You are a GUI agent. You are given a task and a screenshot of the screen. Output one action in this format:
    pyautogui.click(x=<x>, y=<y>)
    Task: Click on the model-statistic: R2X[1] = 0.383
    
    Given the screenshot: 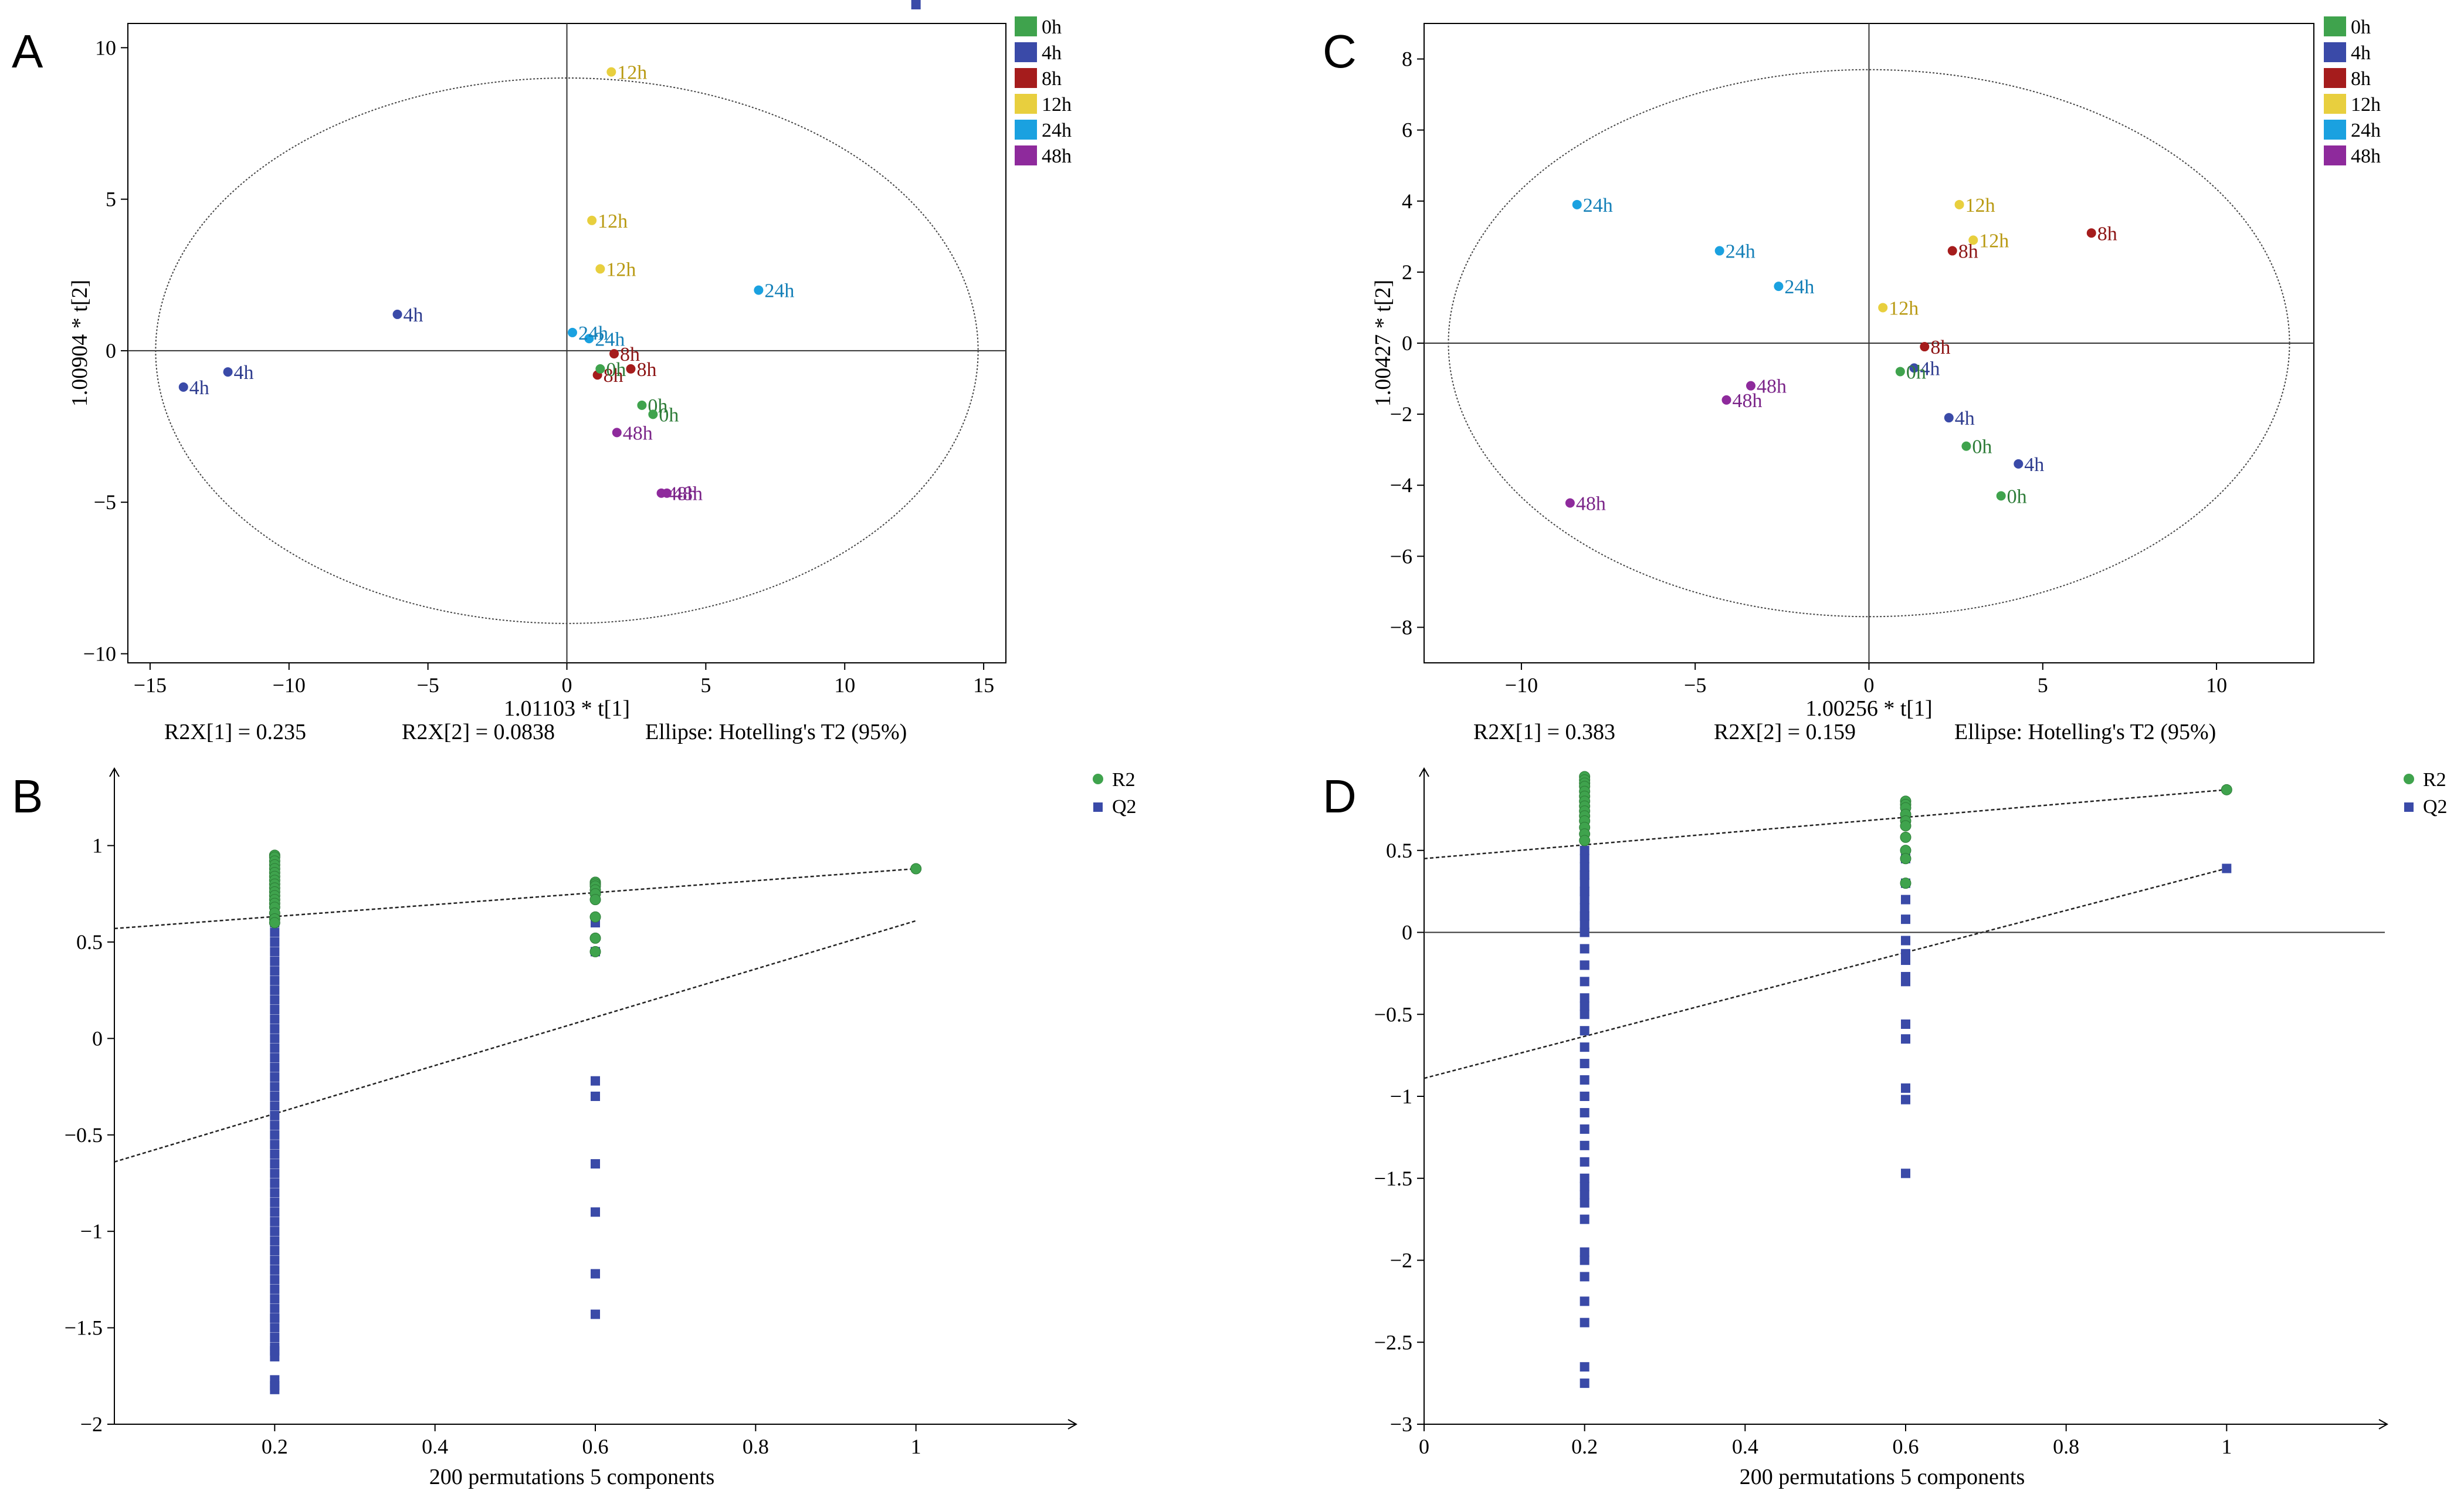 What is the action you would take?
    pyautogui.click(x=1544, y=732)
    